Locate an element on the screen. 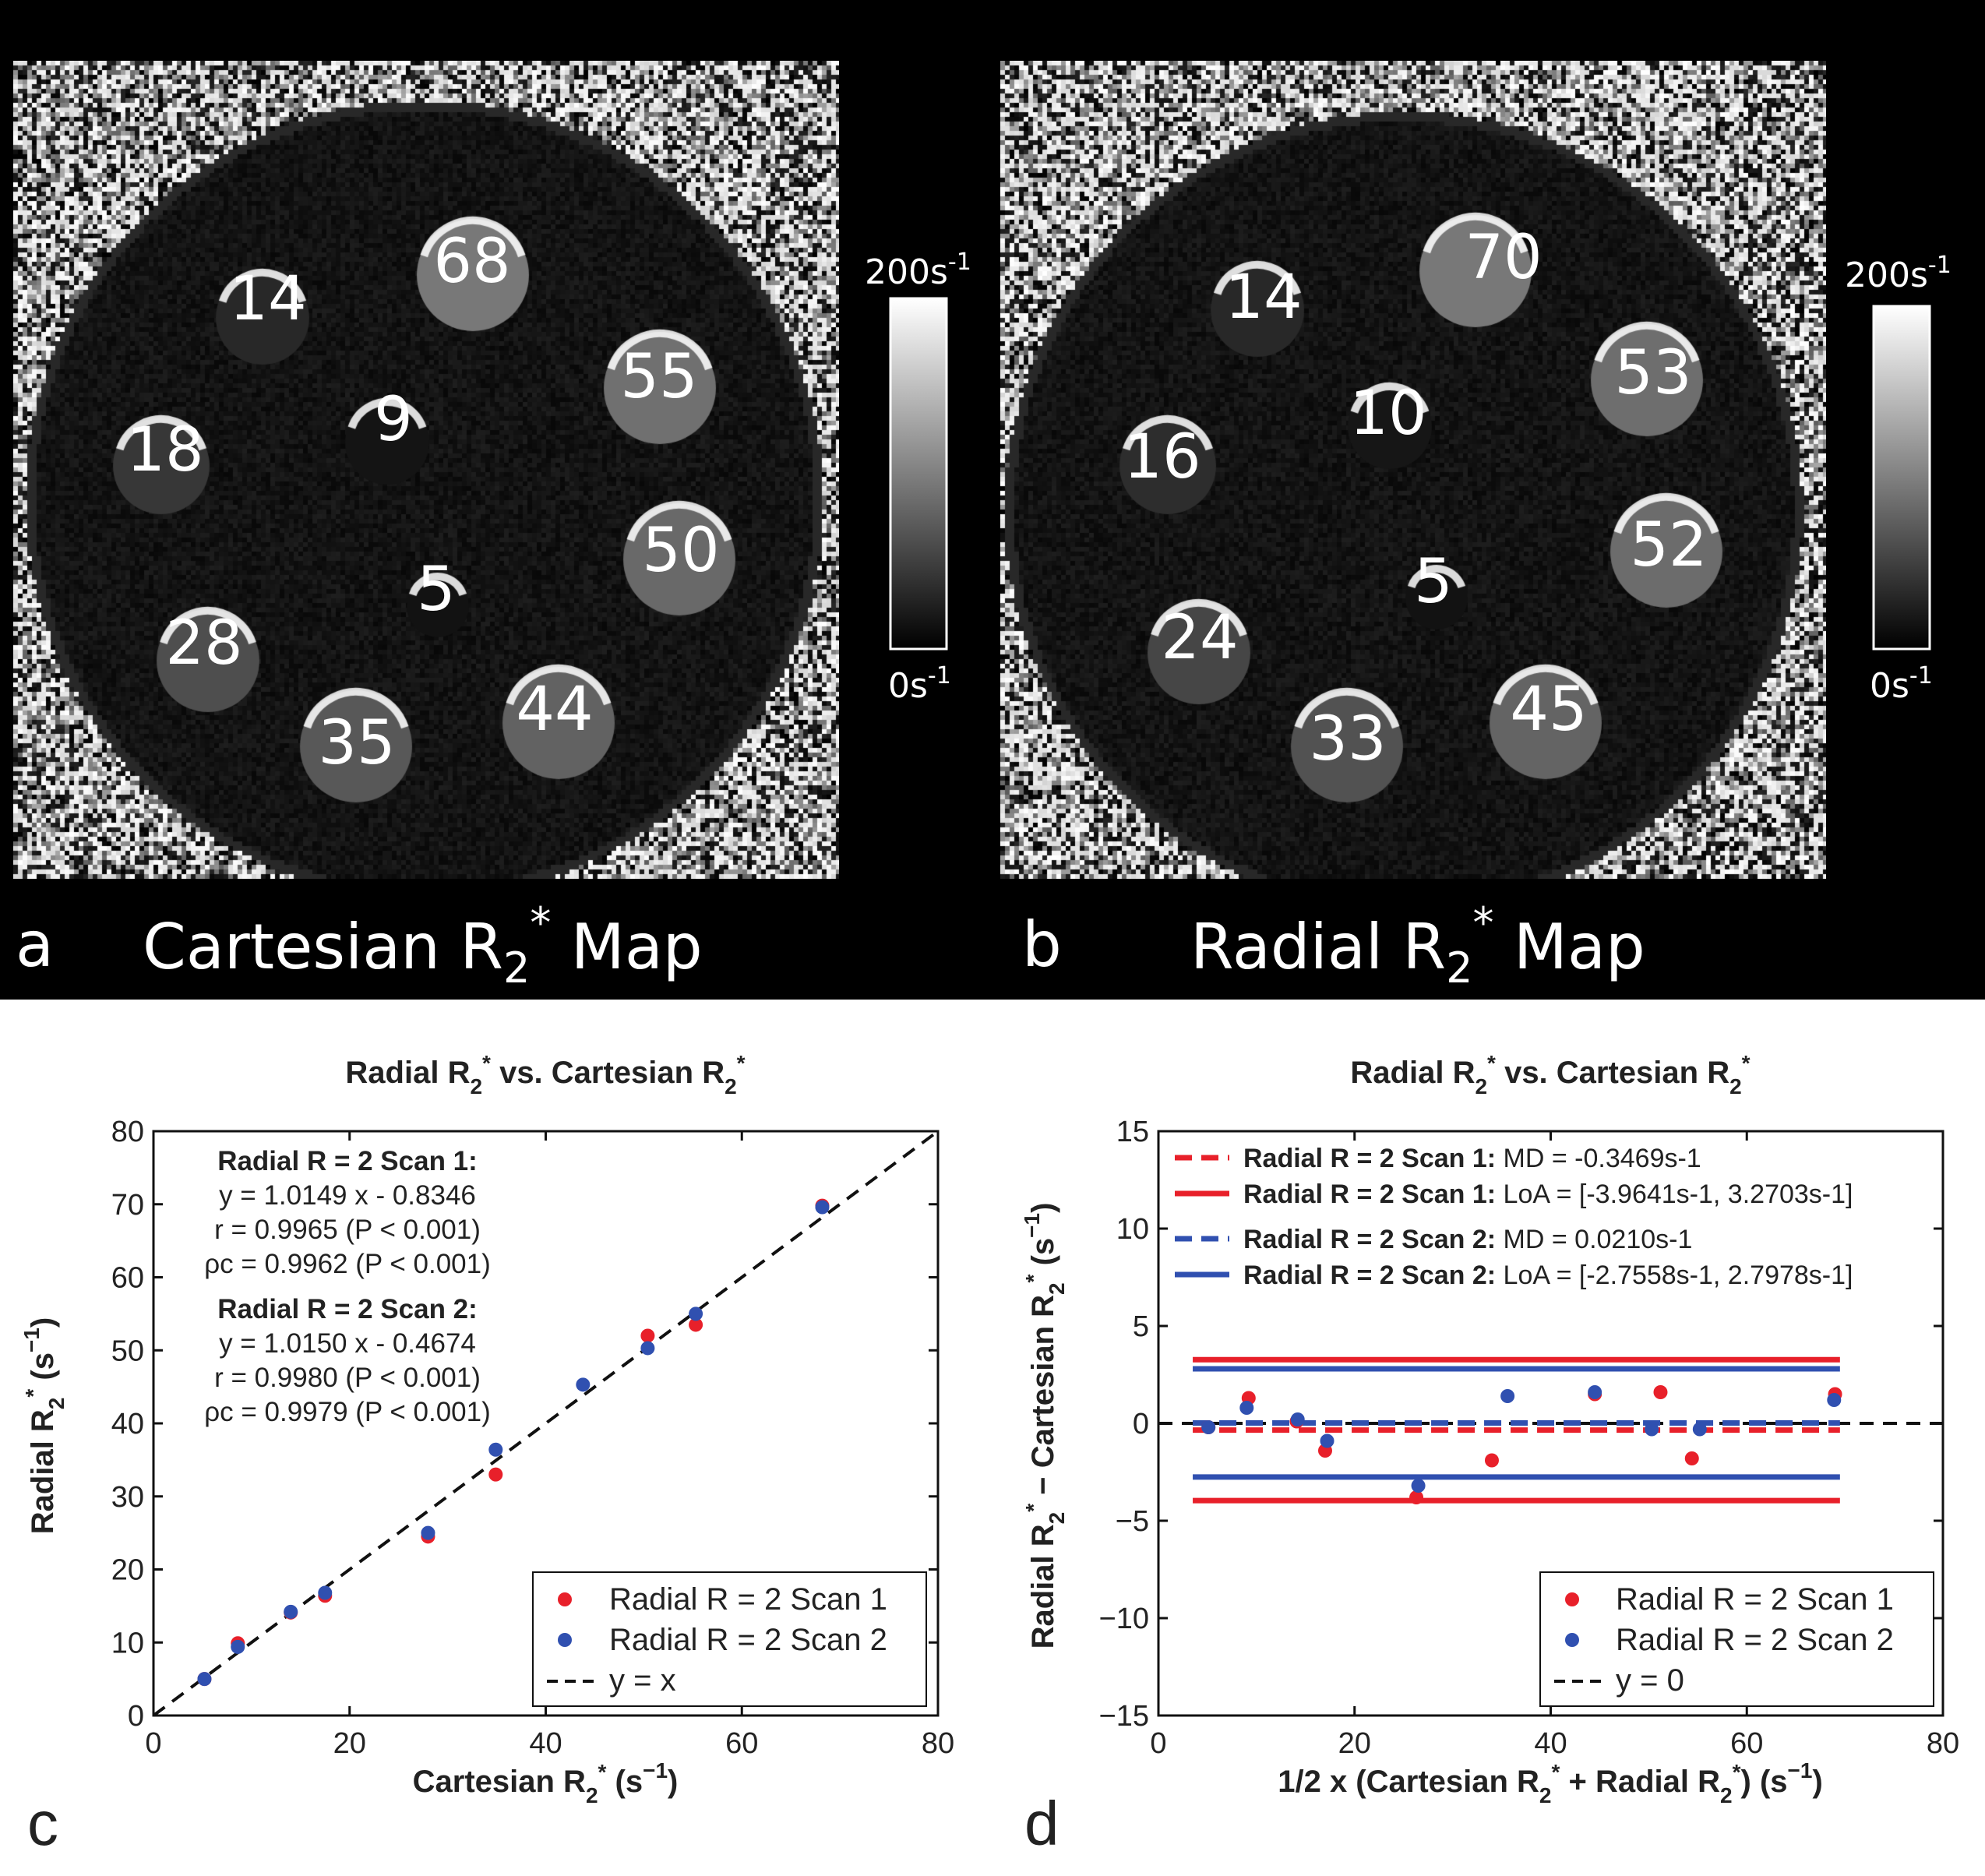 This screenshot has height=1876, width=1985. vial-label: 18 is located at coordinates (165, 450).